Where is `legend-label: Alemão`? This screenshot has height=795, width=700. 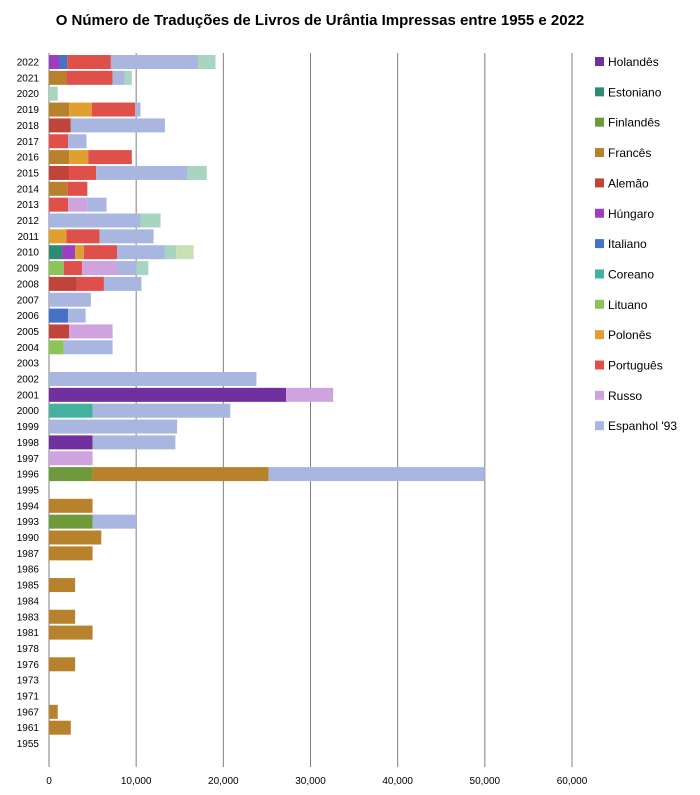
legend-label: Alemão is located at coordinates (628, 183).